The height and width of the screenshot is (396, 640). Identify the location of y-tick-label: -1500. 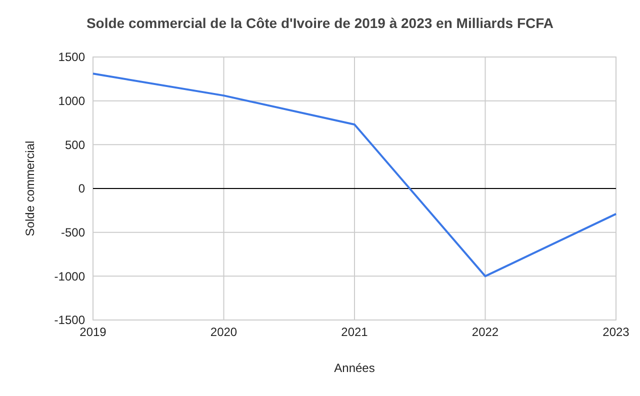
(70, 320).